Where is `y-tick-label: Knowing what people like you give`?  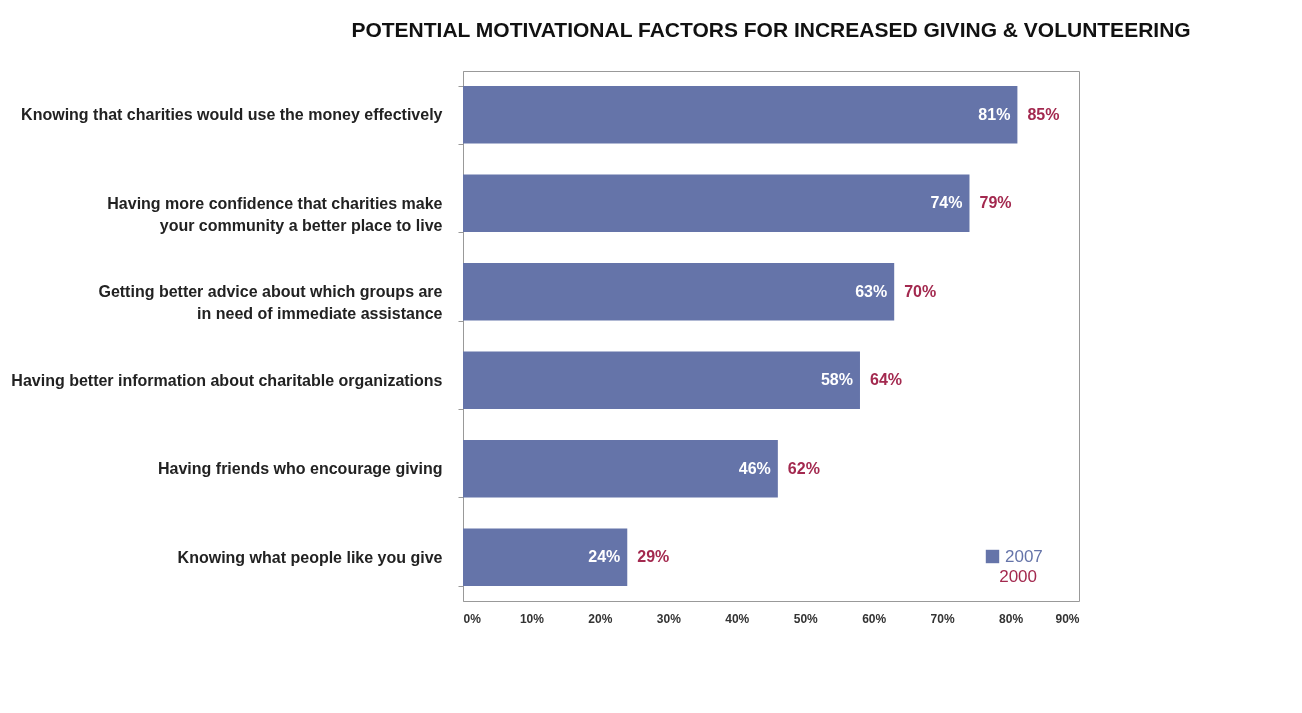
y-tick-label: Knowing what people like you give is located at coordinates (310, 557).